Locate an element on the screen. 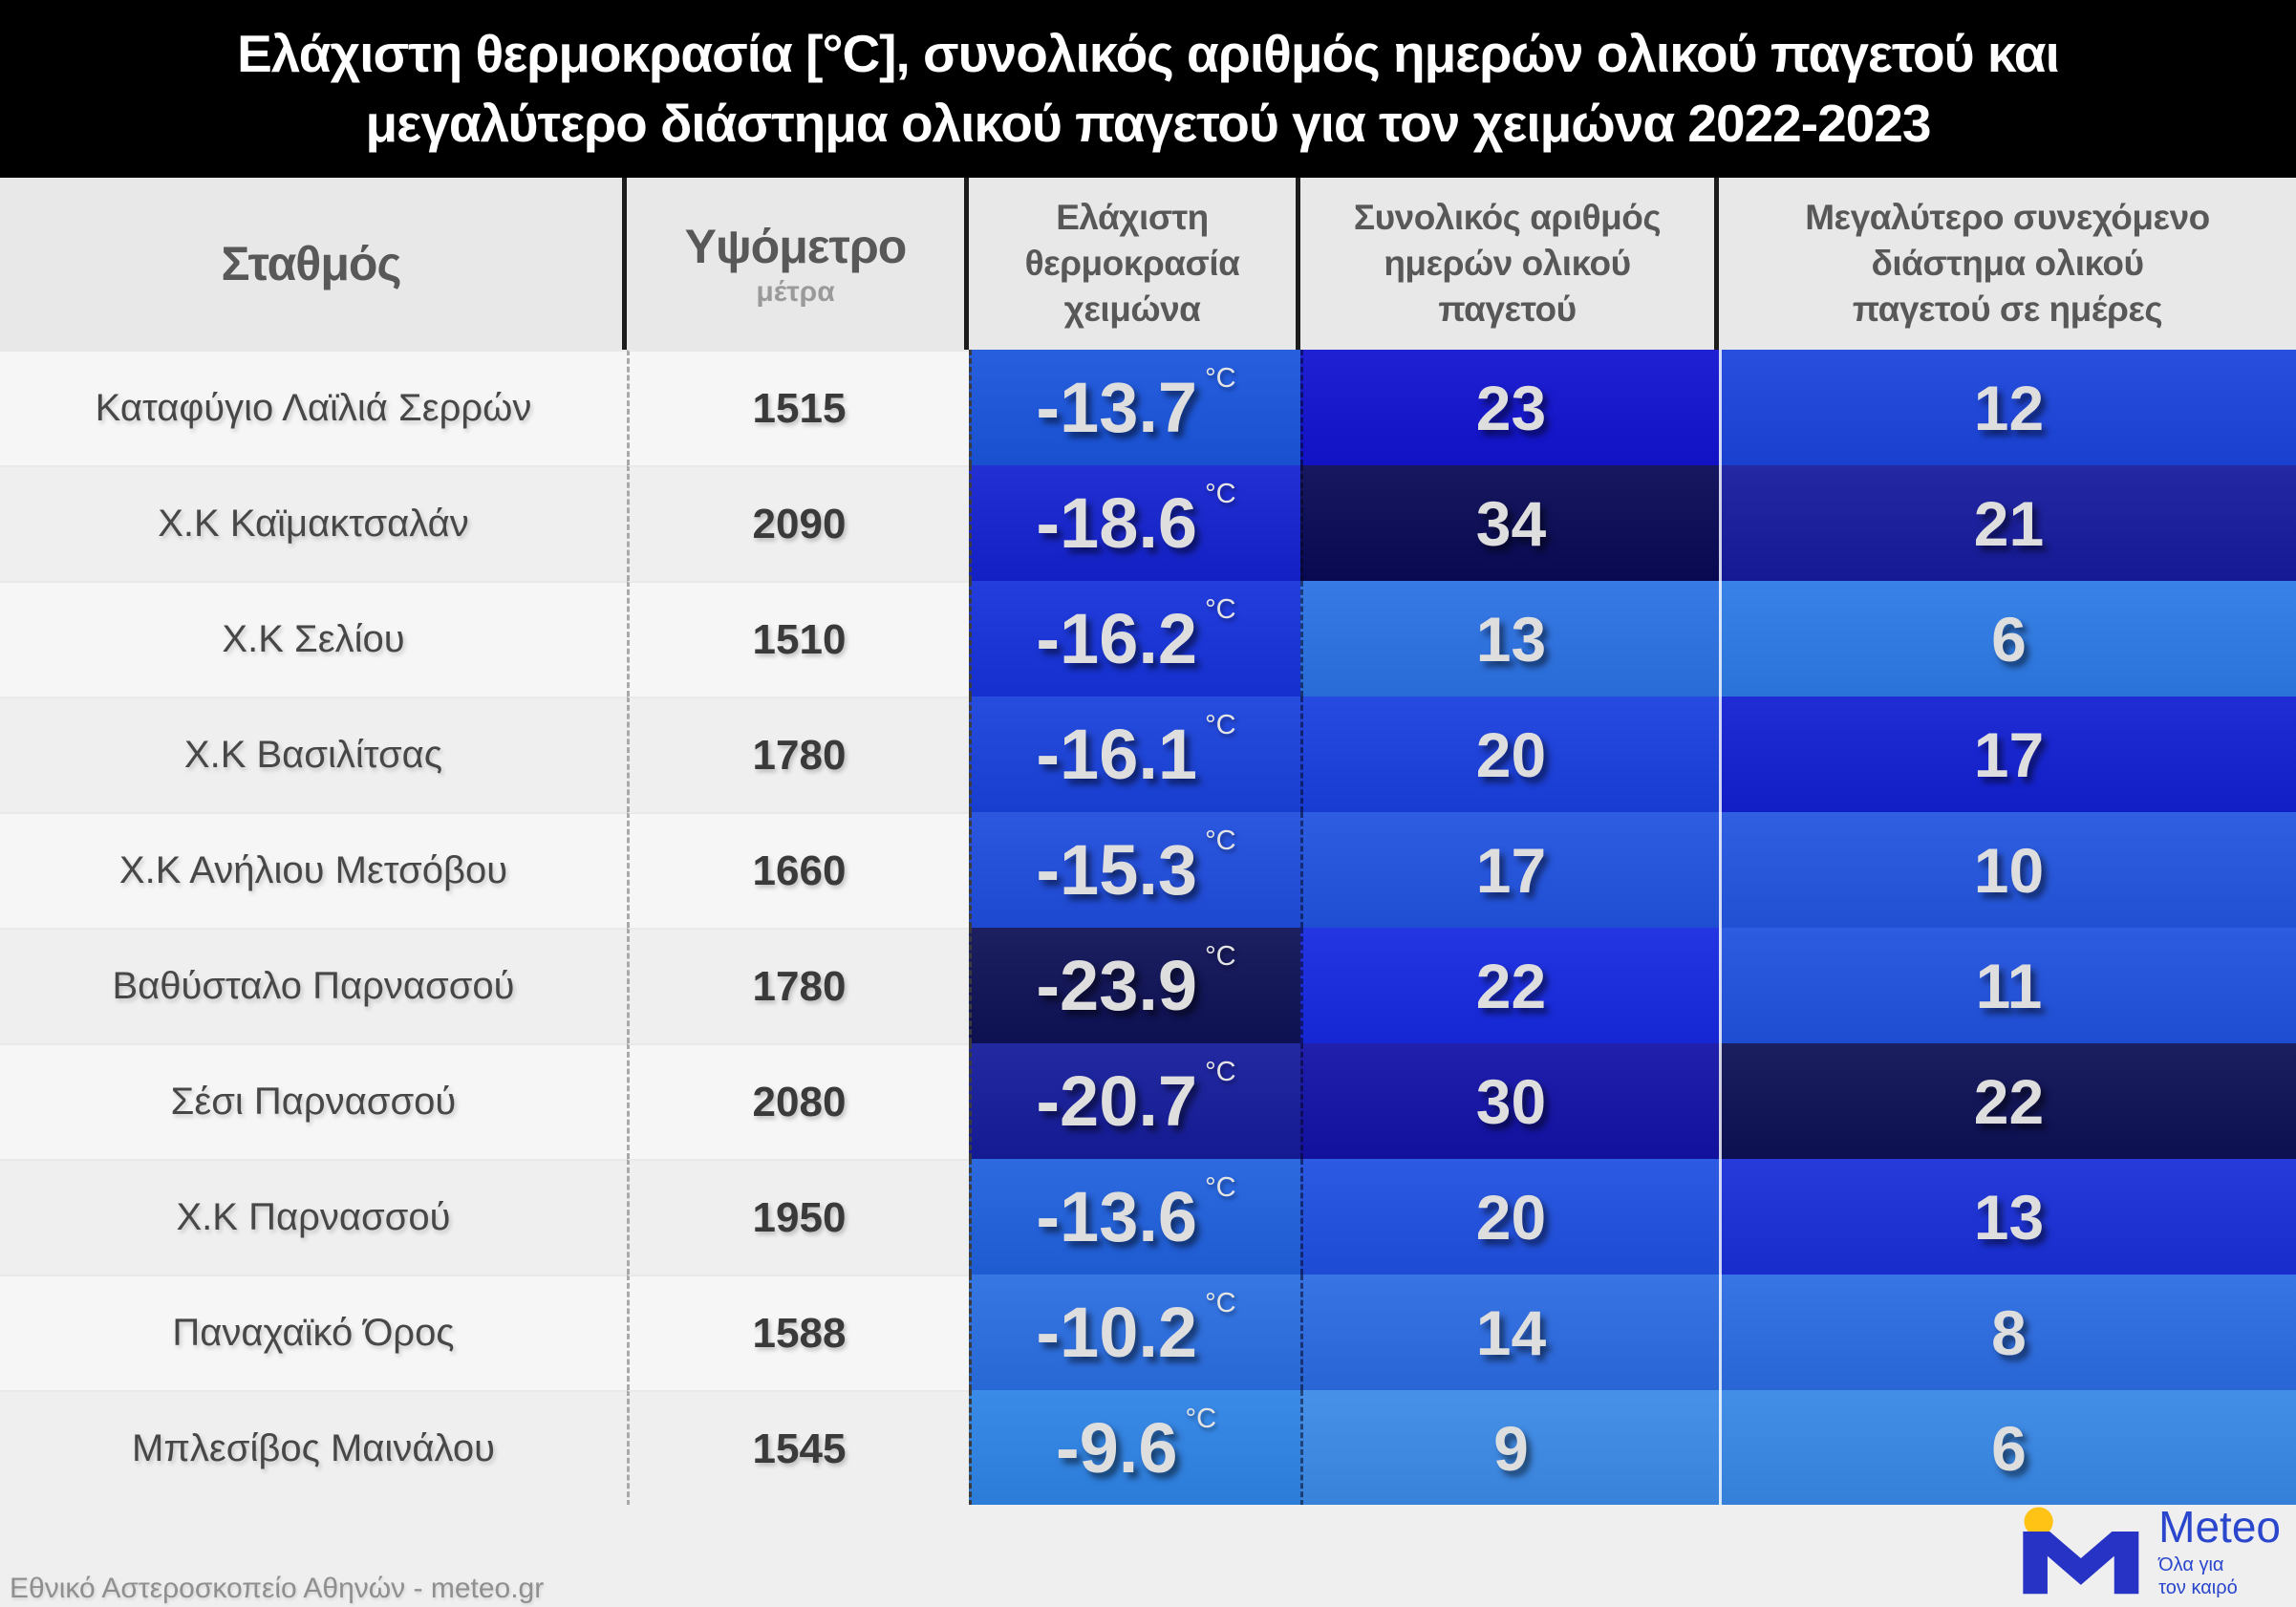  min-temp-value: -16.2 is located at coordinates (1117, 639).